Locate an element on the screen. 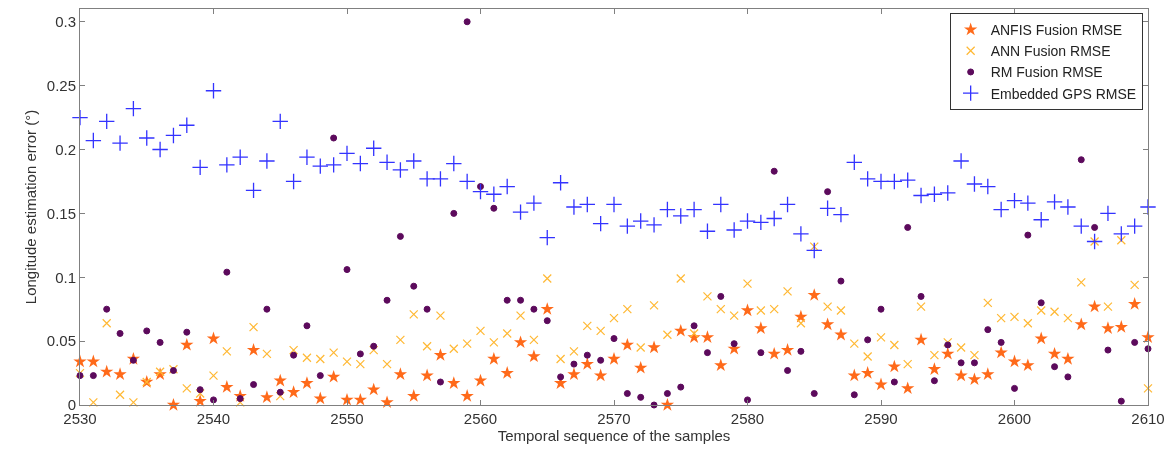 The image size is (1173, 463). y-tick-label: 0.05 is located at coordinates (61, 341).